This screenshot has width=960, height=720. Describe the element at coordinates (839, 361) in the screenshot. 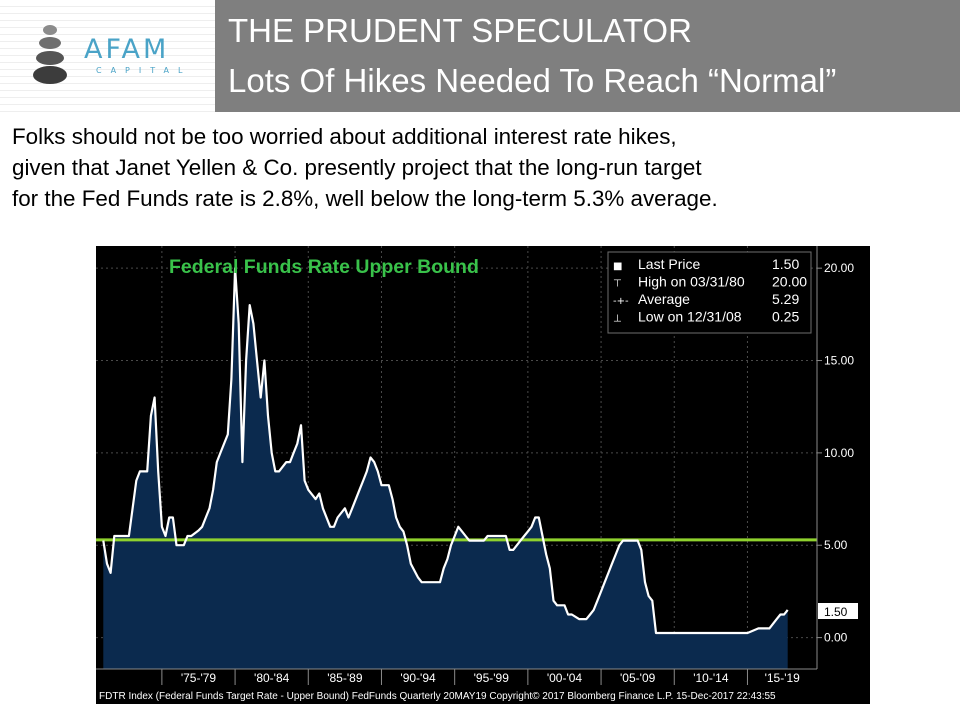

I see `y-tick-label: 15.00` at that location.